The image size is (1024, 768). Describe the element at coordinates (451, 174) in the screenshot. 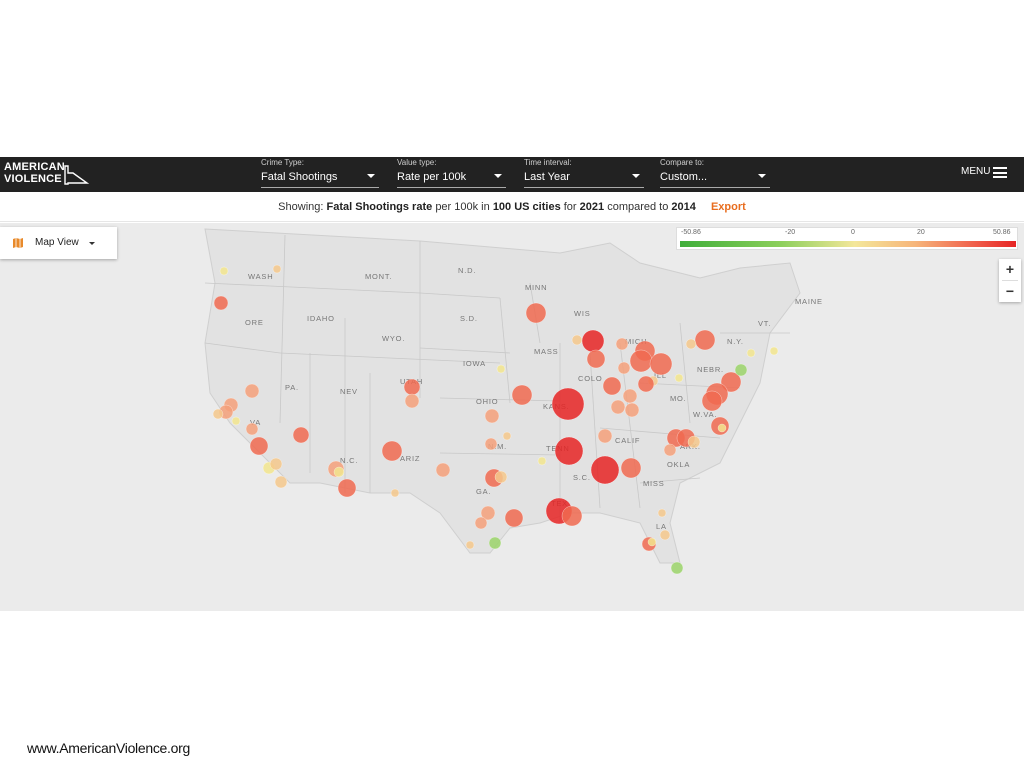

I see `value-type-select: Value type: Rate per 100k` at that location.